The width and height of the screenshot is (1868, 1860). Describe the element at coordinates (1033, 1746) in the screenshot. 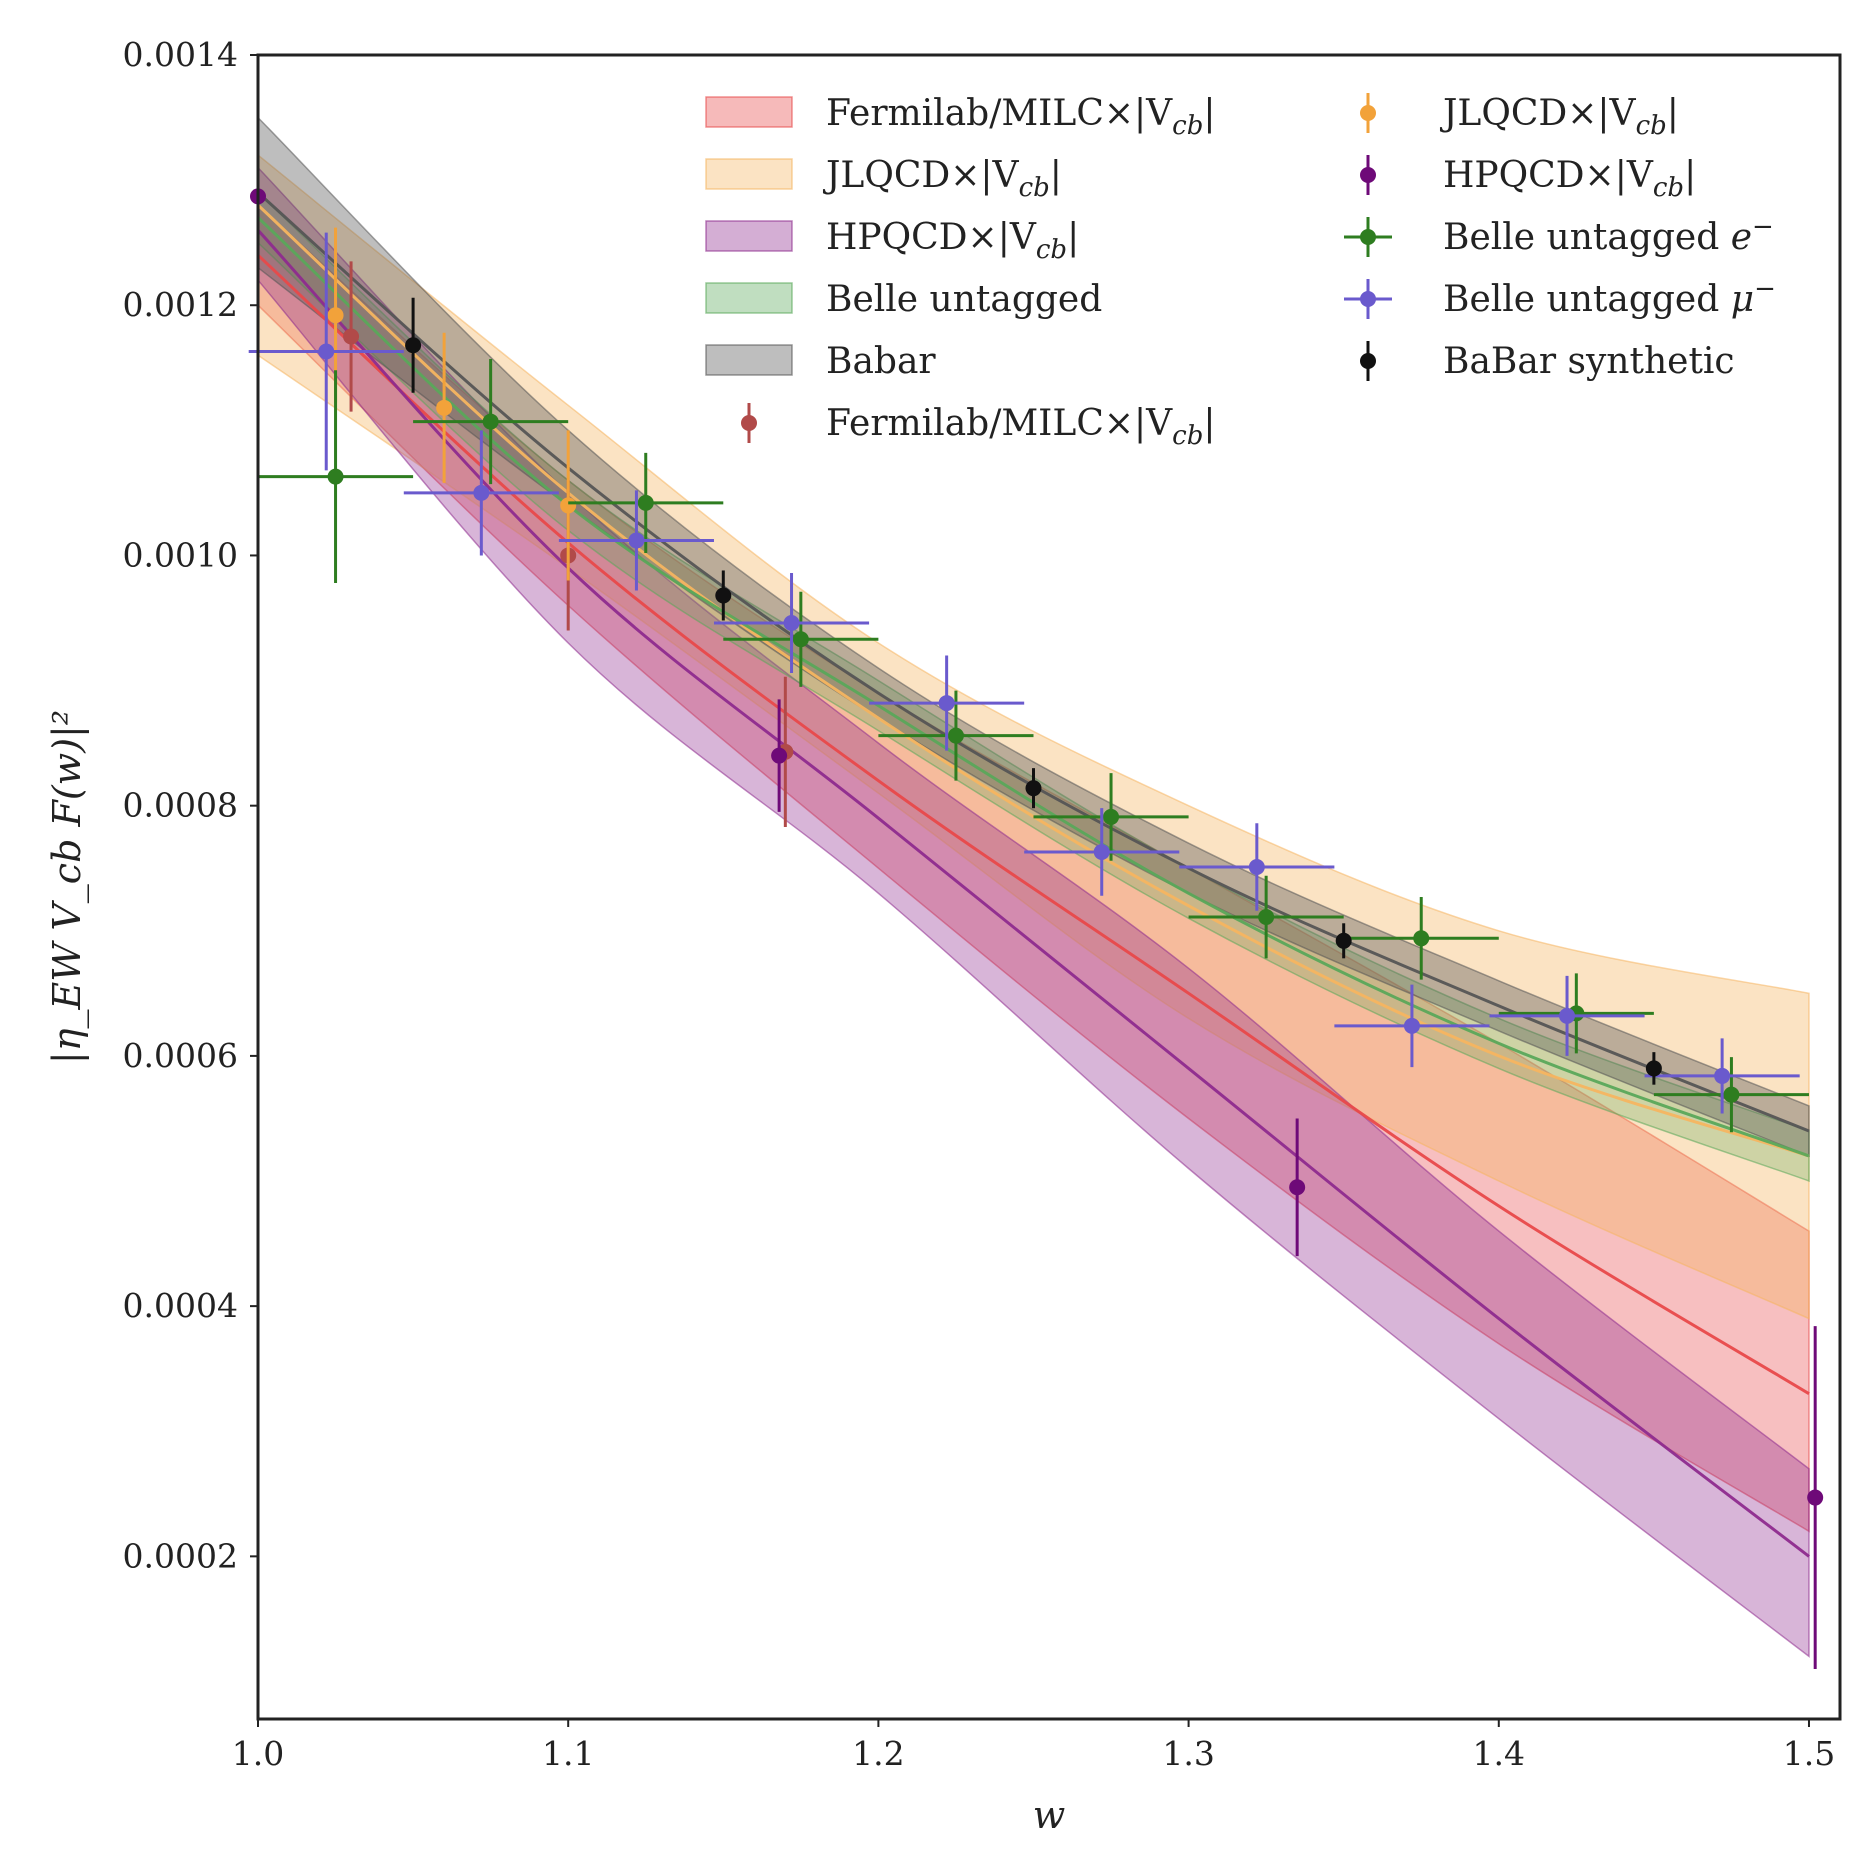

I see `x-axis: 1.0 1.1 1.2 1.3 1.4 1.5` at that location.